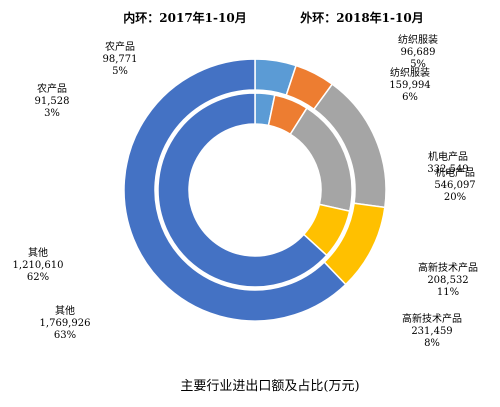 The height and width of the screenshot is (407, 500). What do you see at coordinates (409, 85) in the screenshot?
I see `inner-label-textile-value: 159,994` at bounding box center [409, 85].